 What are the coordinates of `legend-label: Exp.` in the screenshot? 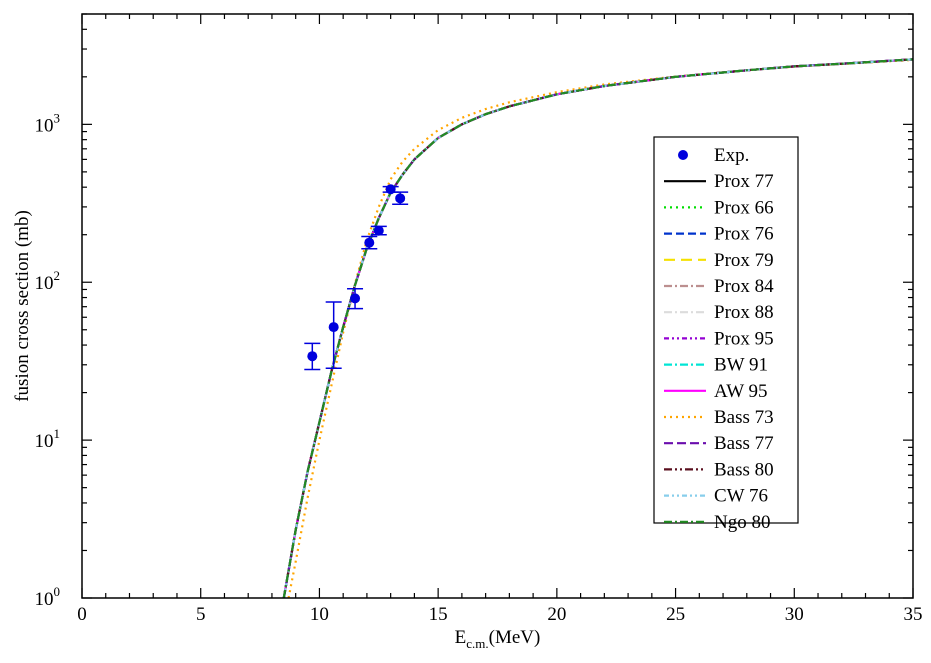 It's located at (731, 155).